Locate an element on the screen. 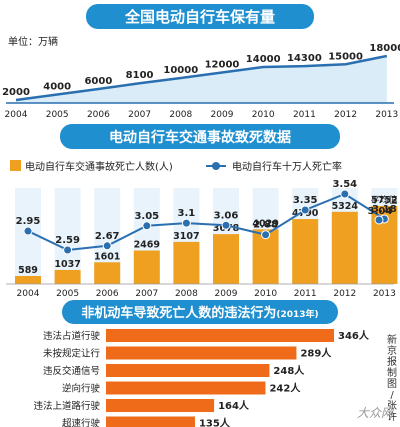 The height and width of the screenshot is (427, 400). stock-tick-label: 2005 is located at coordinates (57, 115).